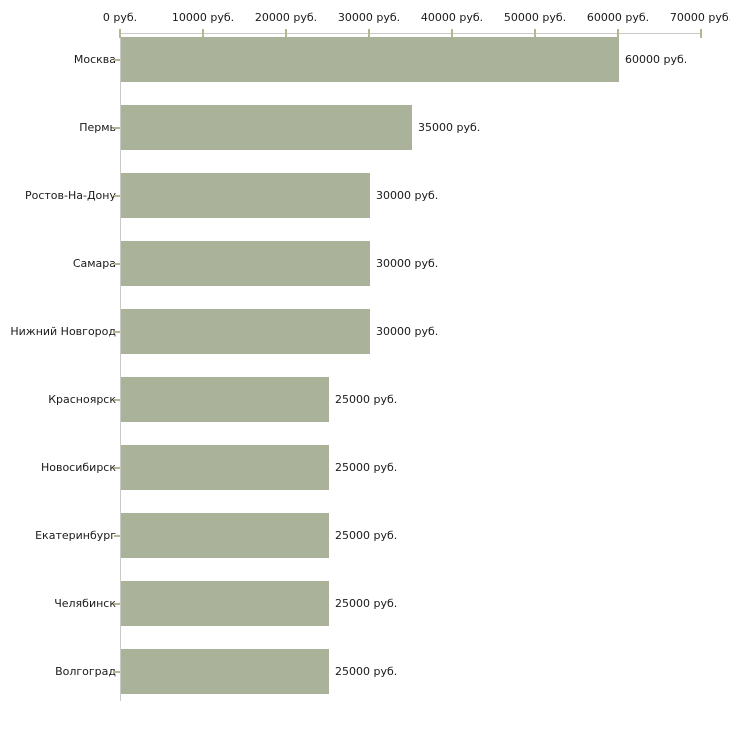  I want to click on y-axis-line, so click(120, 367).